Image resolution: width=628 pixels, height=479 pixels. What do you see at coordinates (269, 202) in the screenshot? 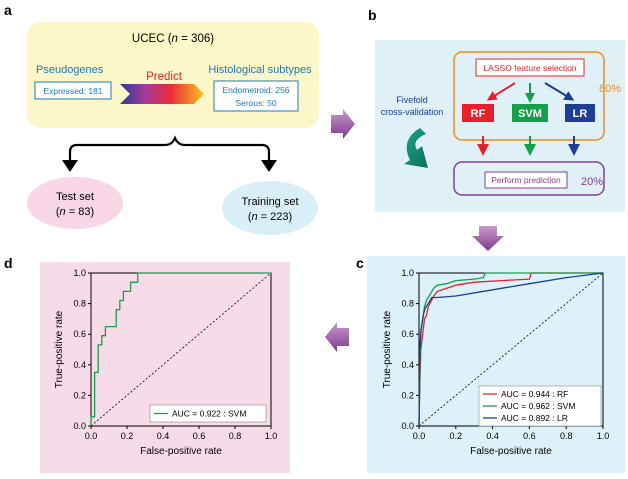
I see `training-set-label: Training set` at bounding box center [269, 202].